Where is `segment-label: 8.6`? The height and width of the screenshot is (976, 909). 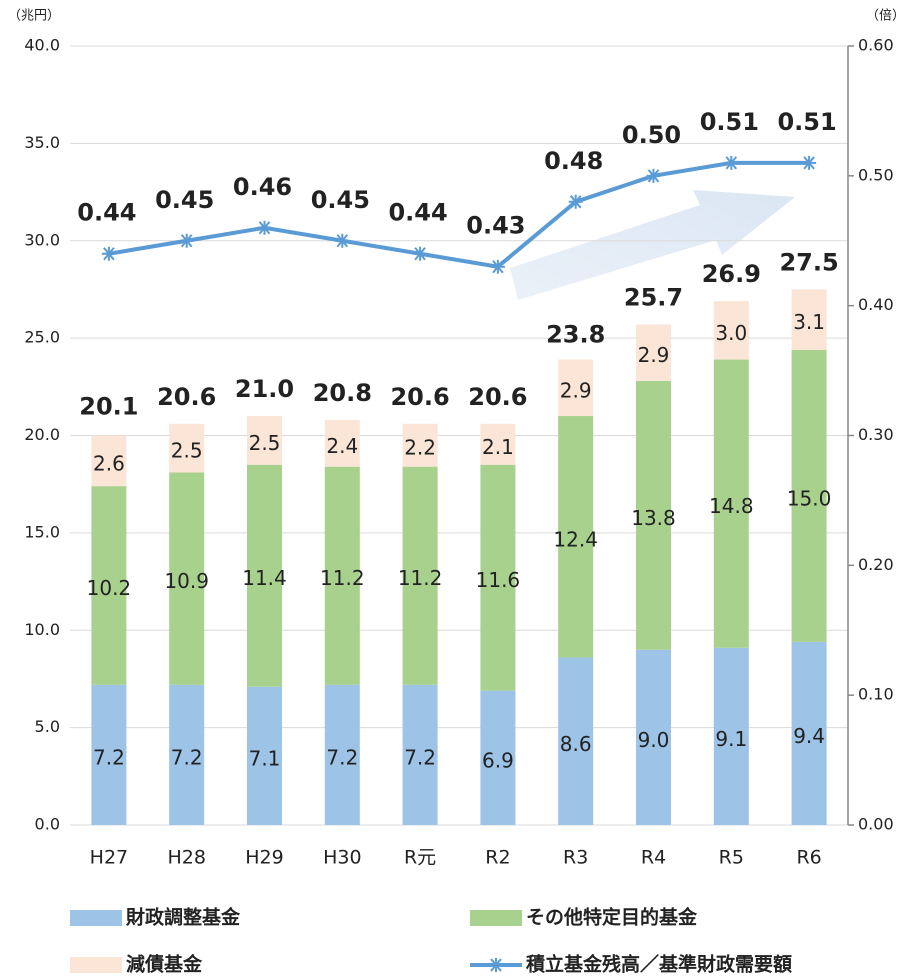 segment-label: 8.6 is located at coordinates (576, 744).